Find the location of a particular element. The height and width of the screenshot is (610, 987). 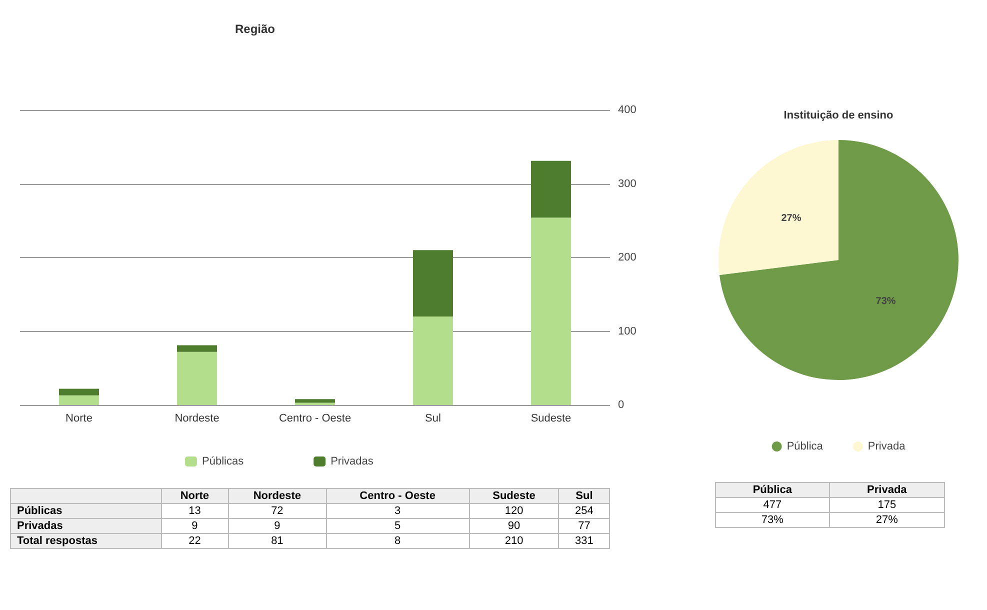

text: Públicas is located at coordinates (86, 511).